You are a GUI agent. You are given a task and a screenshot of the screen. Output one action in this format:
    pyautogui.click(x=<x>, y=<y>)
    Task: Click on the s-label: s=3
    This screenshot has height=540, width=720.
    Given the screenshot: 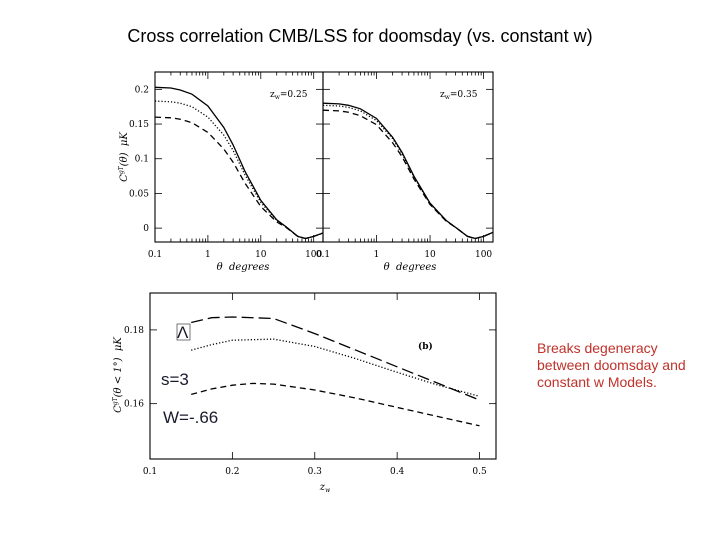 What is the action you would take?
    pyautogui.click(x=175, y=379)
    